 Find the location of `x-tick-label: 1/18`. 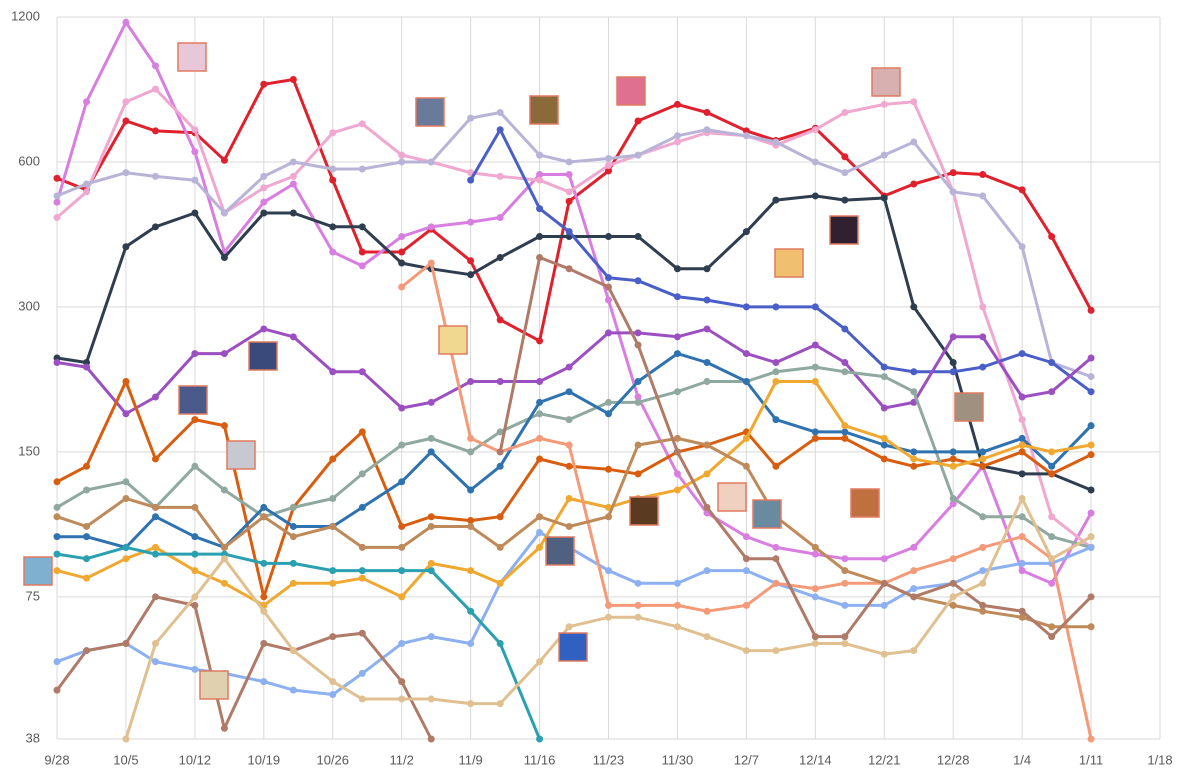

x-tick-label: 1/18 is located at coordinates (1159, 759).